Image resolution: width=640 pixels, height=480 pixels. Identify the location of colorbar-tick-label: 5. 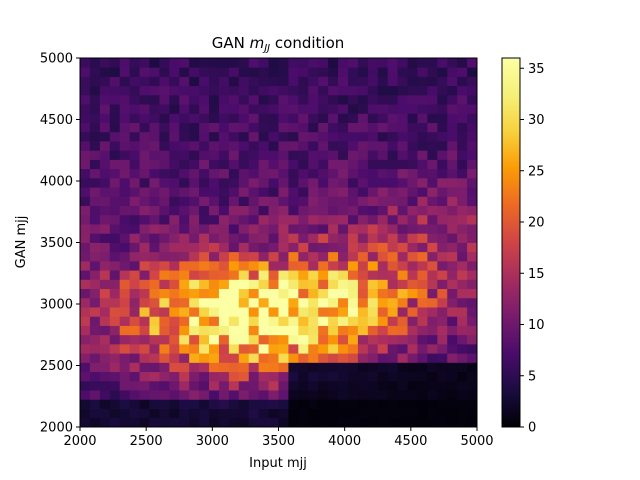
(532, 376).